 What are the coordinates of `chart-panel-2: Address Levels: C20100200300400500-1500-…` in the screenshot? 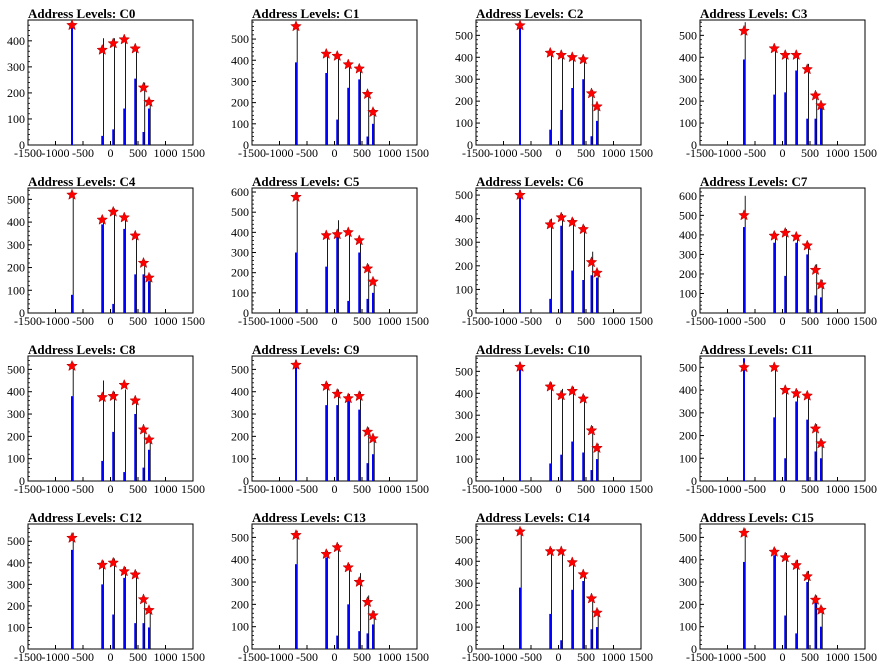 It's located at (554, 83).